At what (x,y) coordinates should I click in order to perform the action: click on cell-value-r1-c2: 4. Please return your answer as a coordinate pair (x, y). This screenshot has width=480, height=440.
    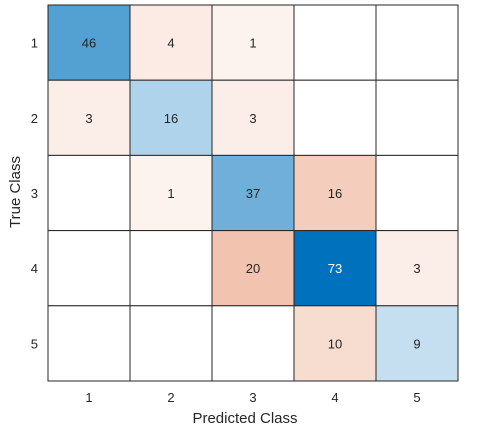
    Looking at the image, I should click on (170, 43).